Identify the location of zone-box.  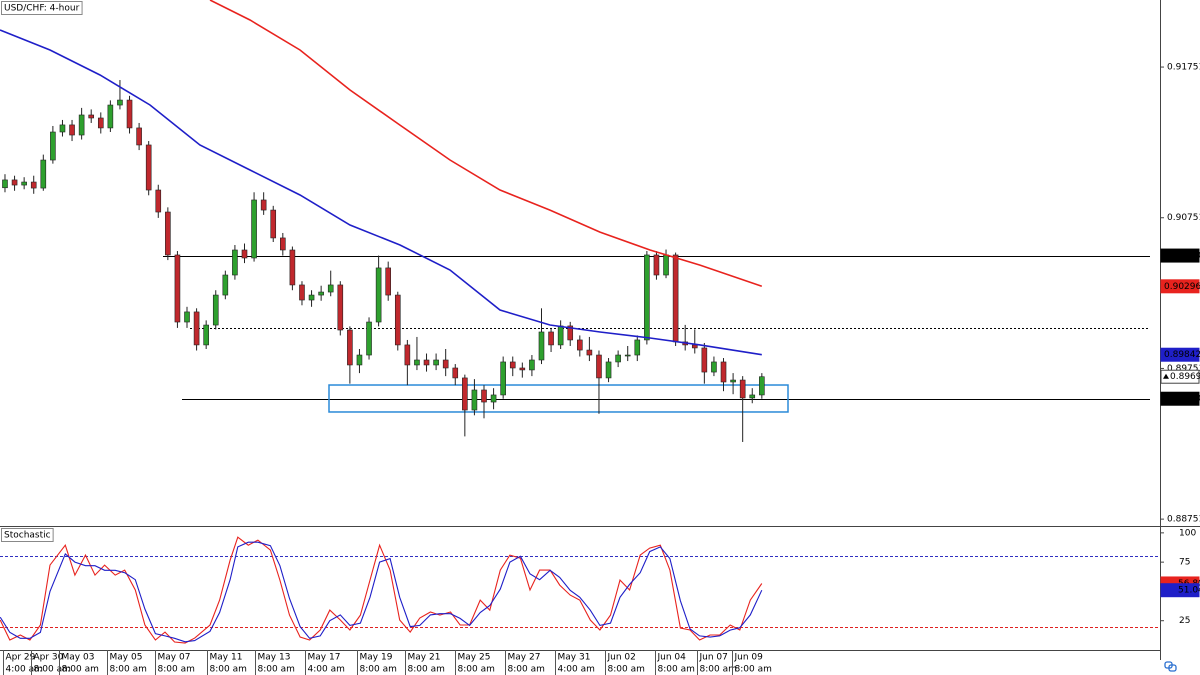
(558, 398).